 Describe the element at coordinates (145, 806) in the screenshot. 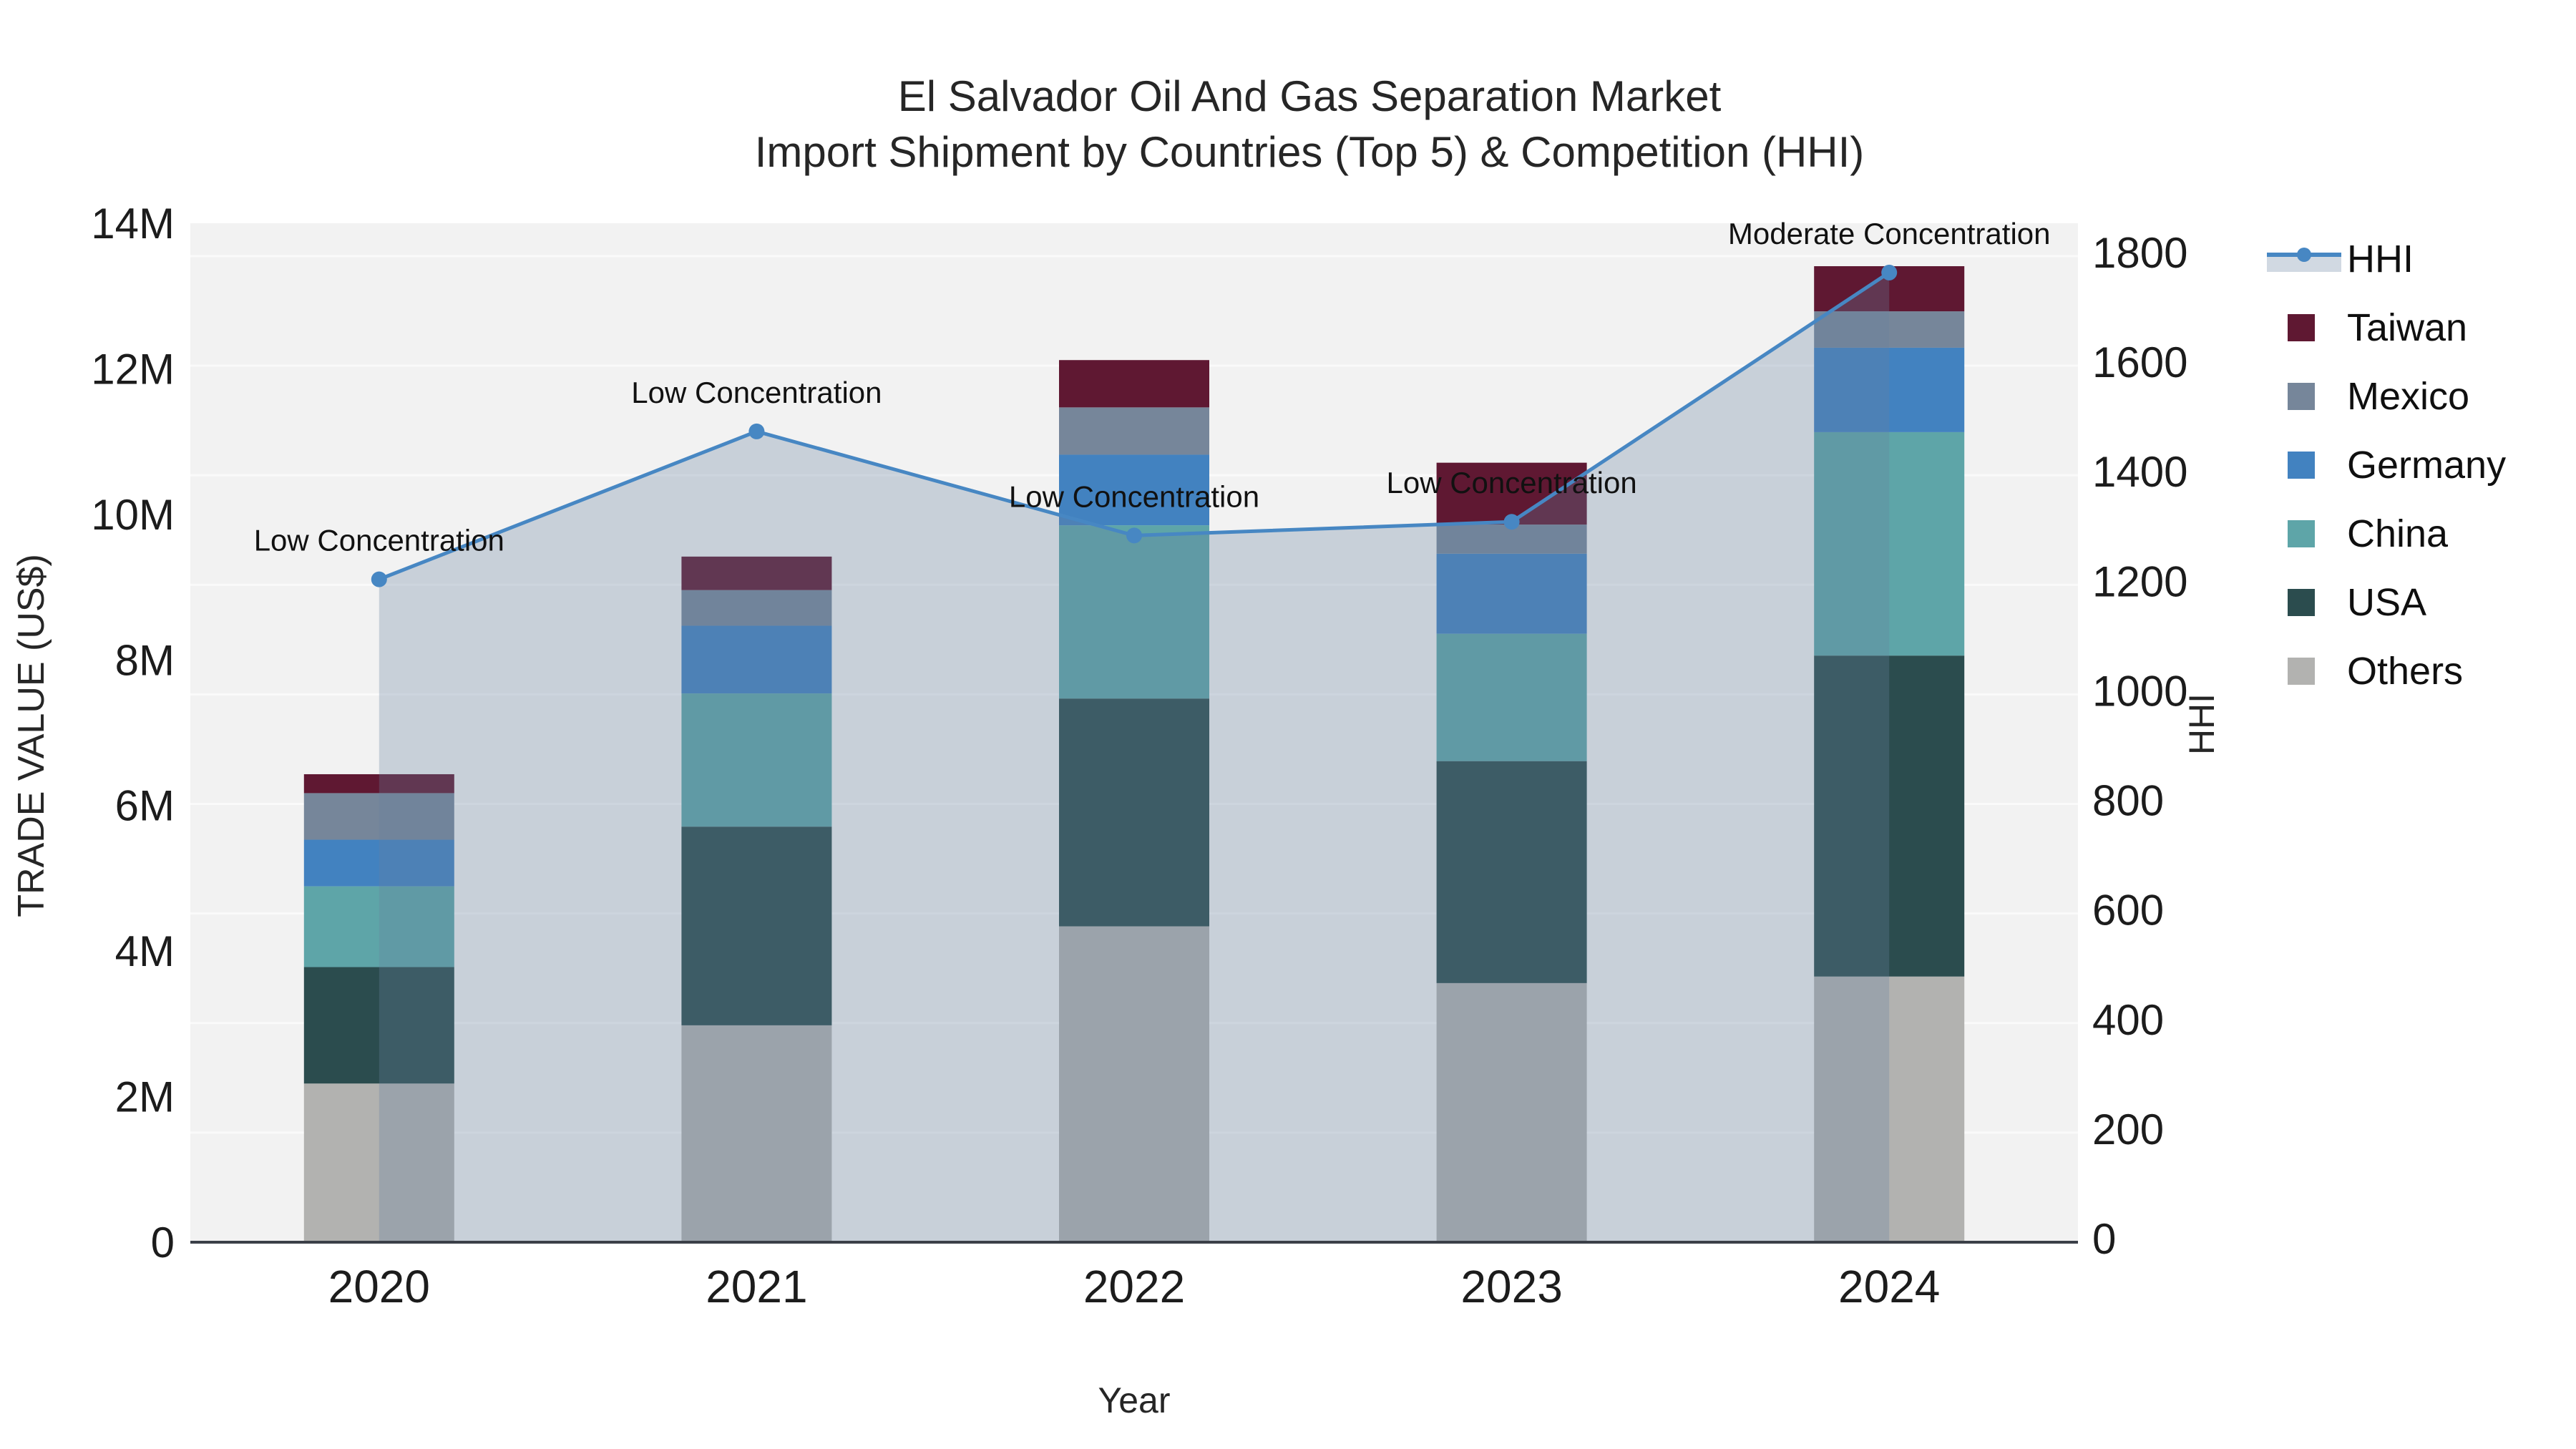

I see `y-left-tick-label: 6M` at that location.